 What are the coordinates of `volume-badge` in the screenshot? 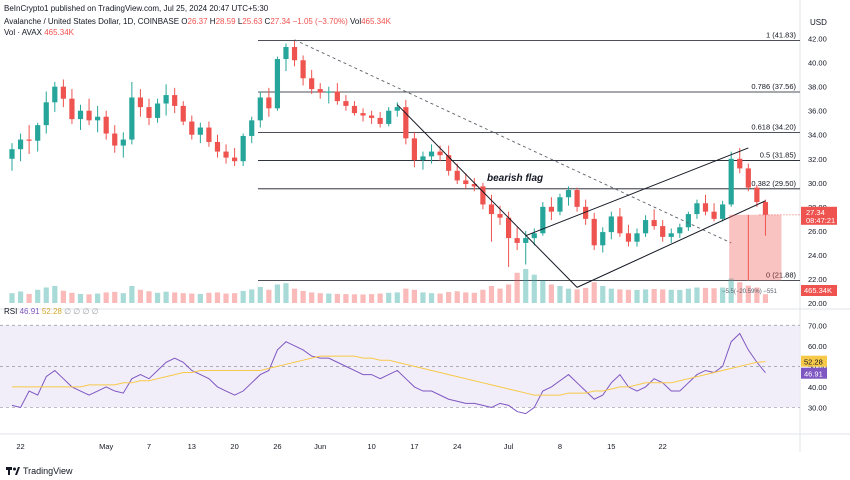 It's located at (819, 290).